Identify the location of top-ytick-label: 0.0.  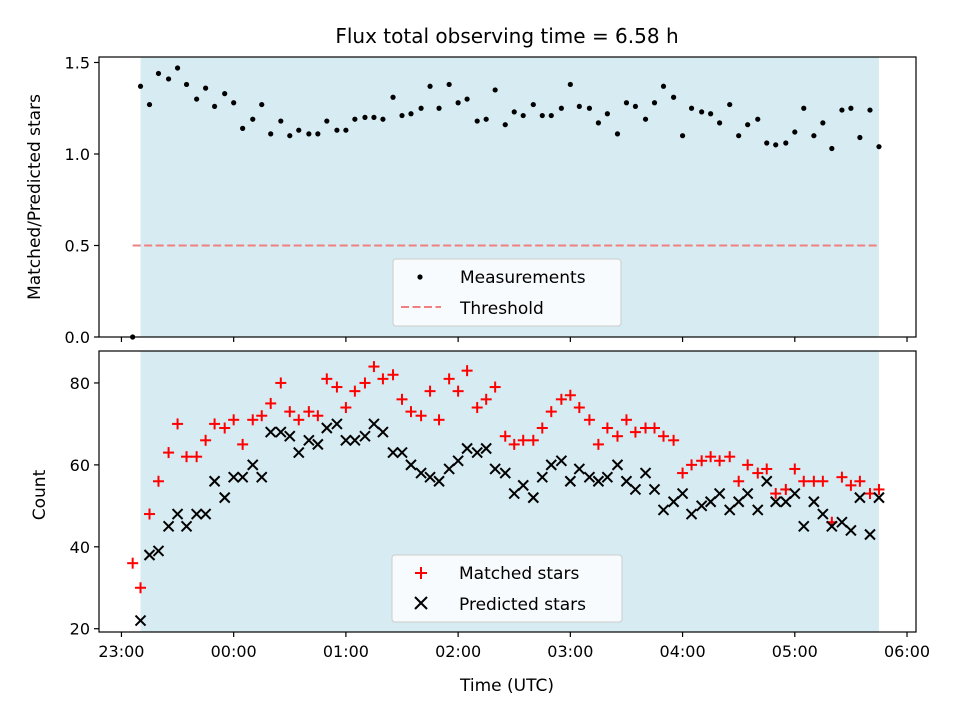
(77, 337).